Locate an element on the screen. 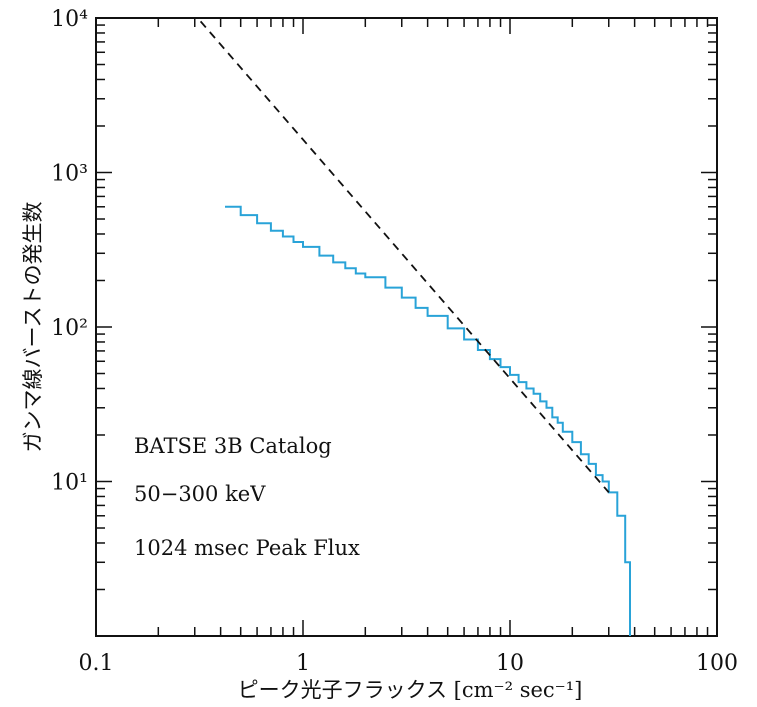 The width and height of the screenshot is (757, 707). x-axis-label: ピーク光子フラックス [cm⁻² sec⁻¹] is located at coordinates (410, 690).